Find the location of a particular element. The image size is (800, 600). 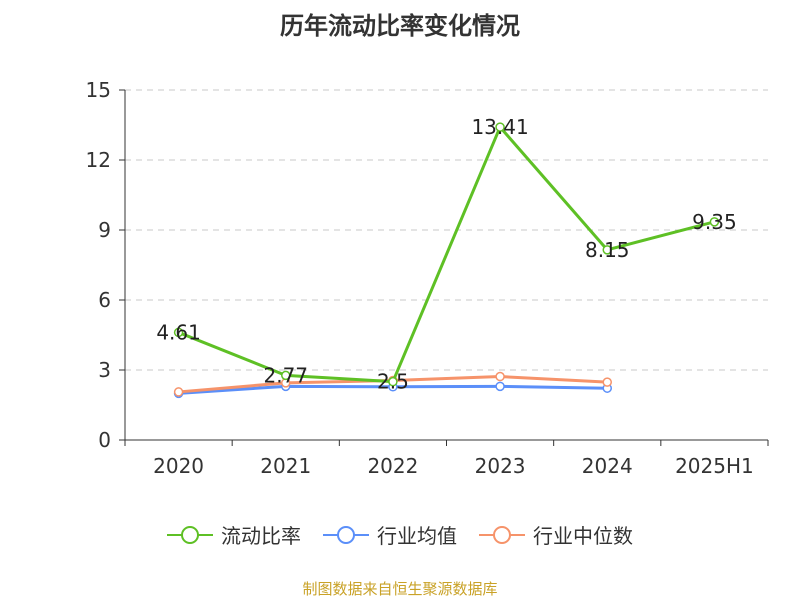

legend-item-current-ratio: 流动比率 is located at coordinates (234, 534).